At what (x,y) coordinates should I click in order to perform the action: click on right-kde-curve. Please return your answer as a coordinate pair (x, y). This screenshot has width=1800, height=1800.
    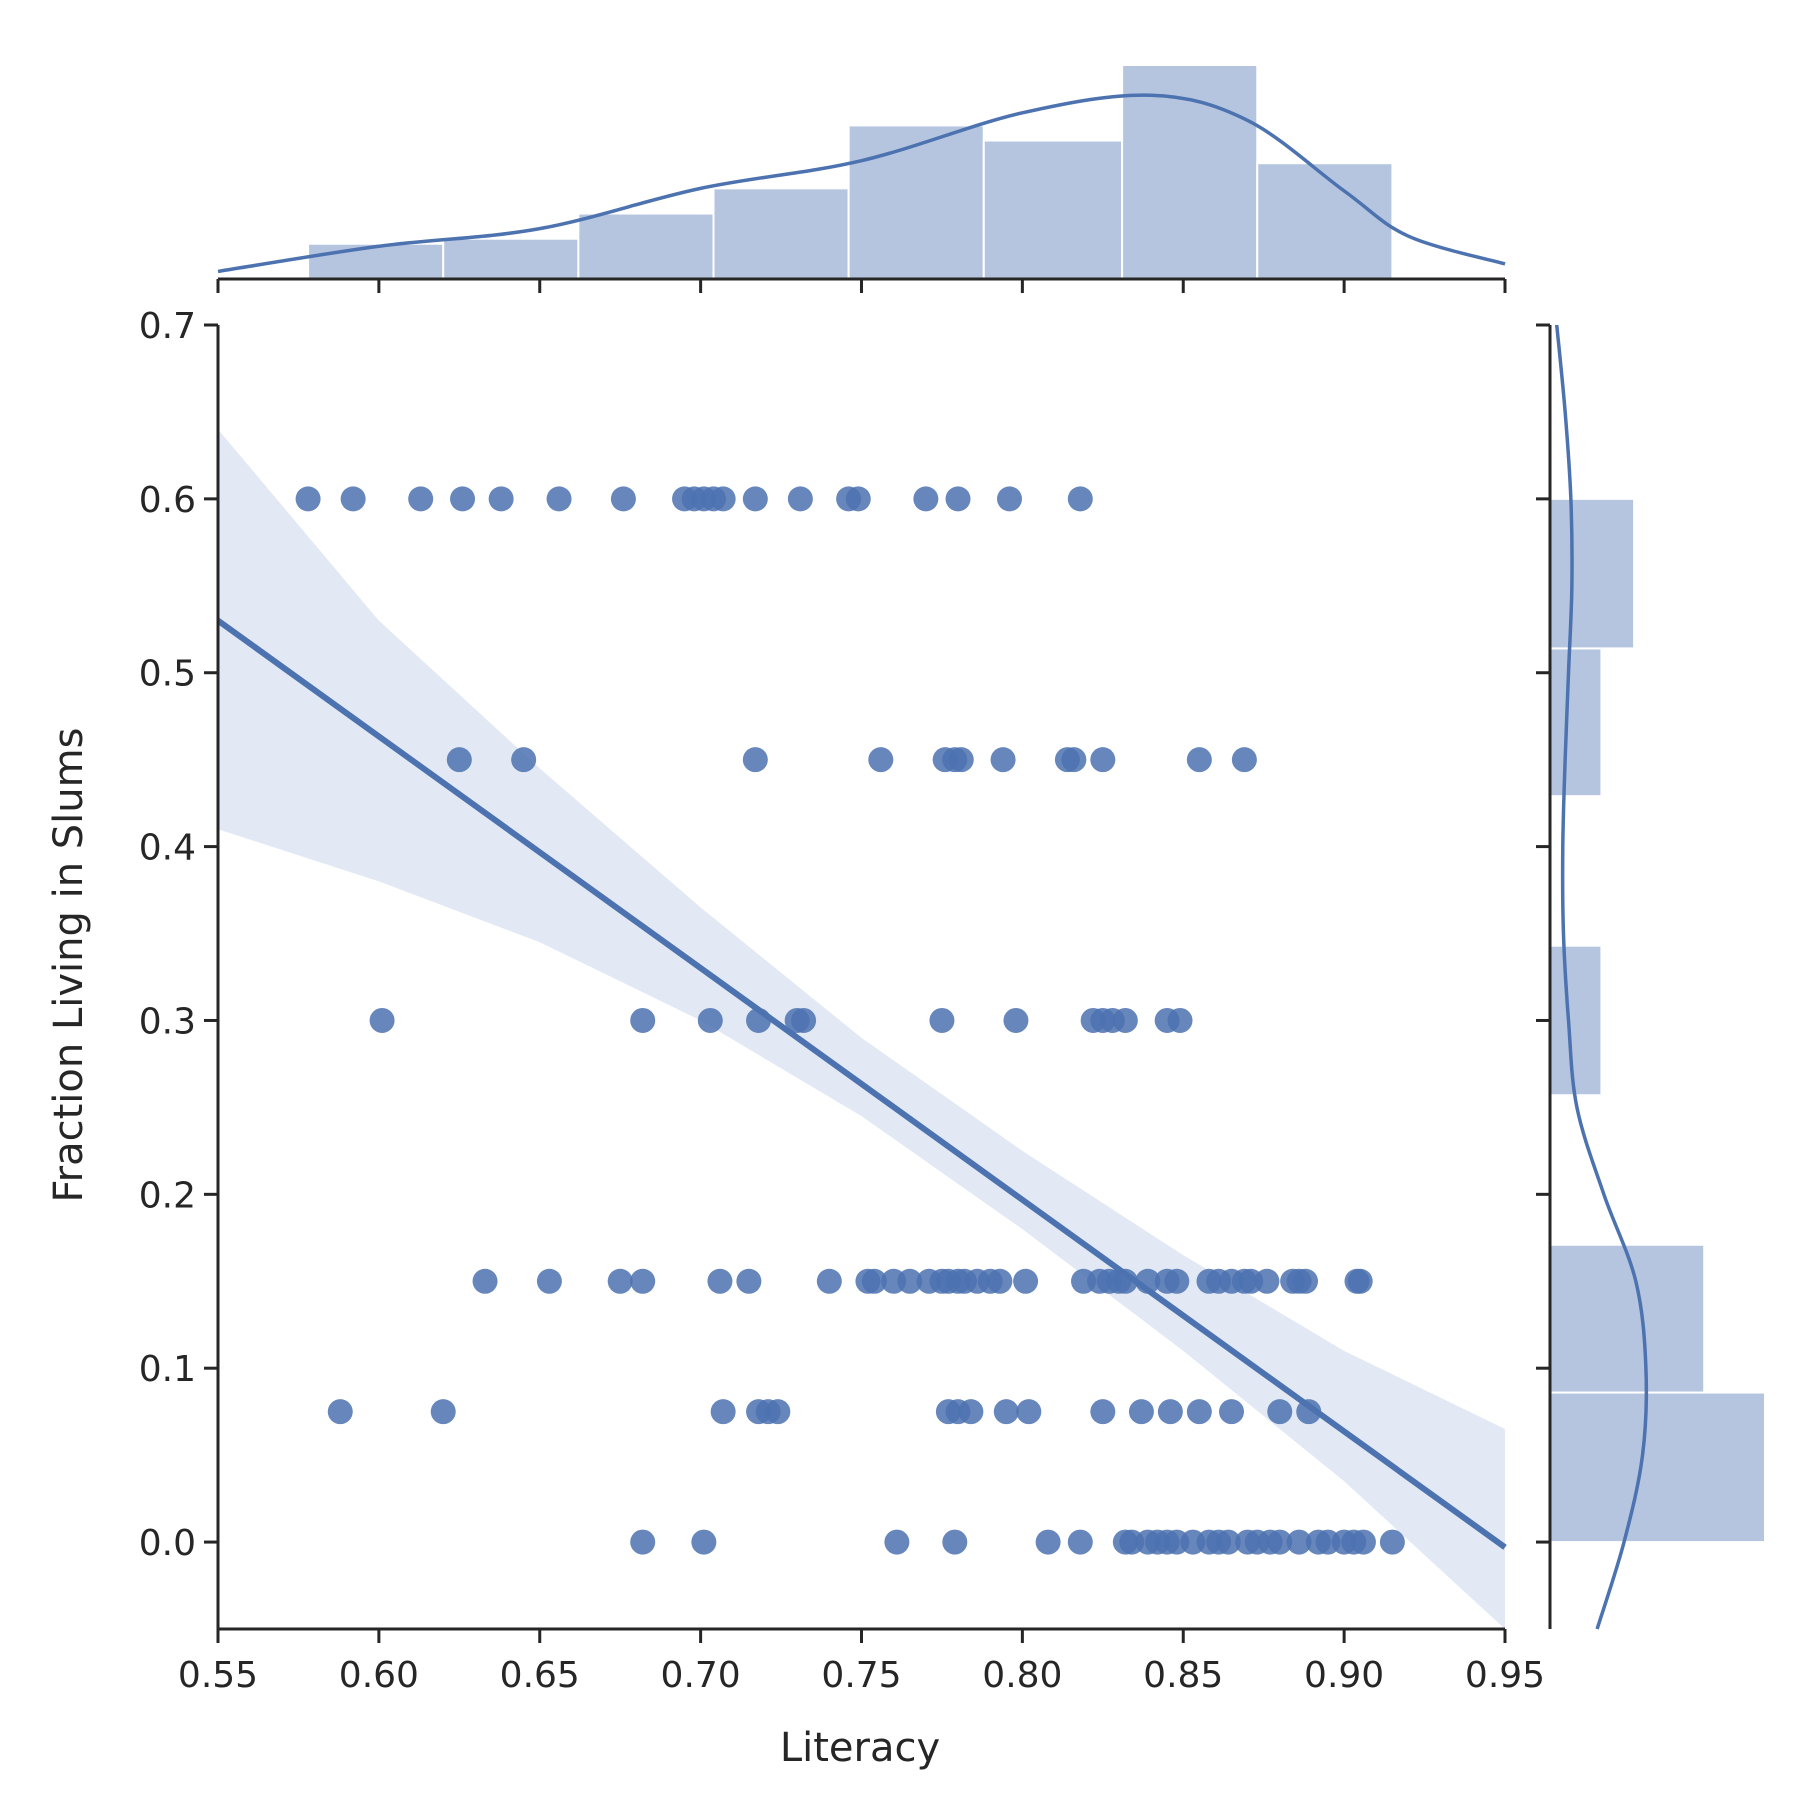
    Looking at the image, I should click on (1601, 977).